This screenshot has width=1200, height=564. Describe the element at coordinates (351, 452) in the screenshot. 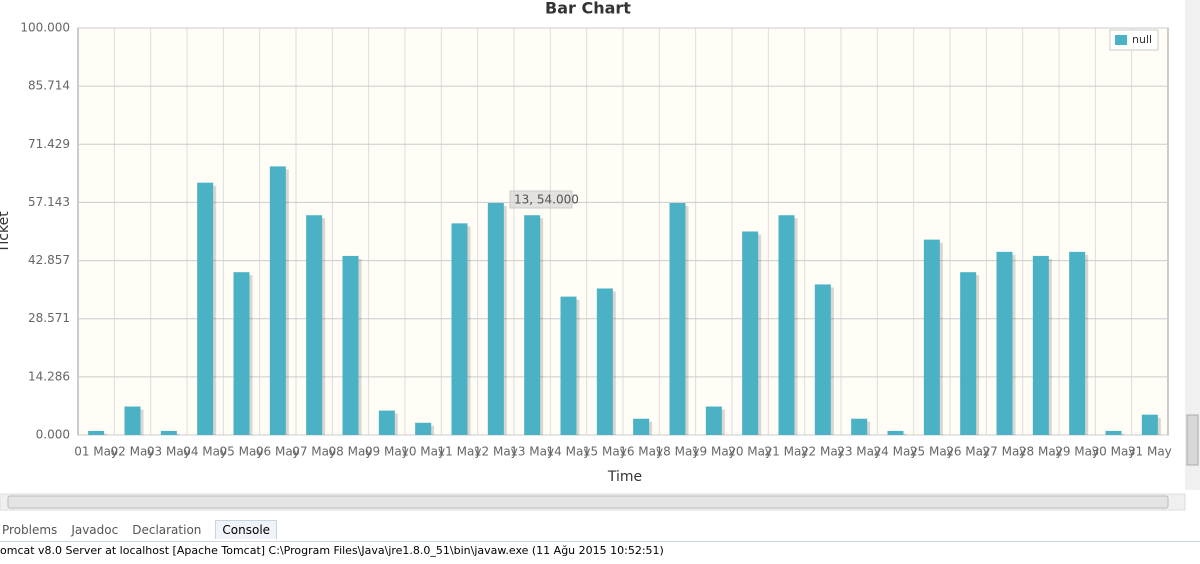

I see `x-tick-label: 08 May` at that location.